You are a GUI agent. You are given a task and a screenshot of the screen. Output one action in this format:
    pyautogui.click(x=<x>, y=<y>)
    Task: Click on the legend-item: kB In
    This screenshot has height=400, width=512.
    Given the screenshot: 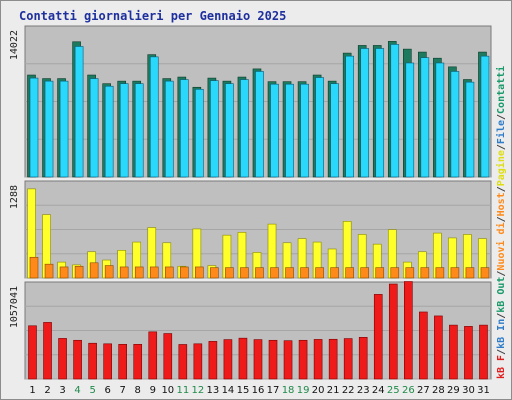 What is the action you would take?
    pyautogui.click(x=501, y=334)
    